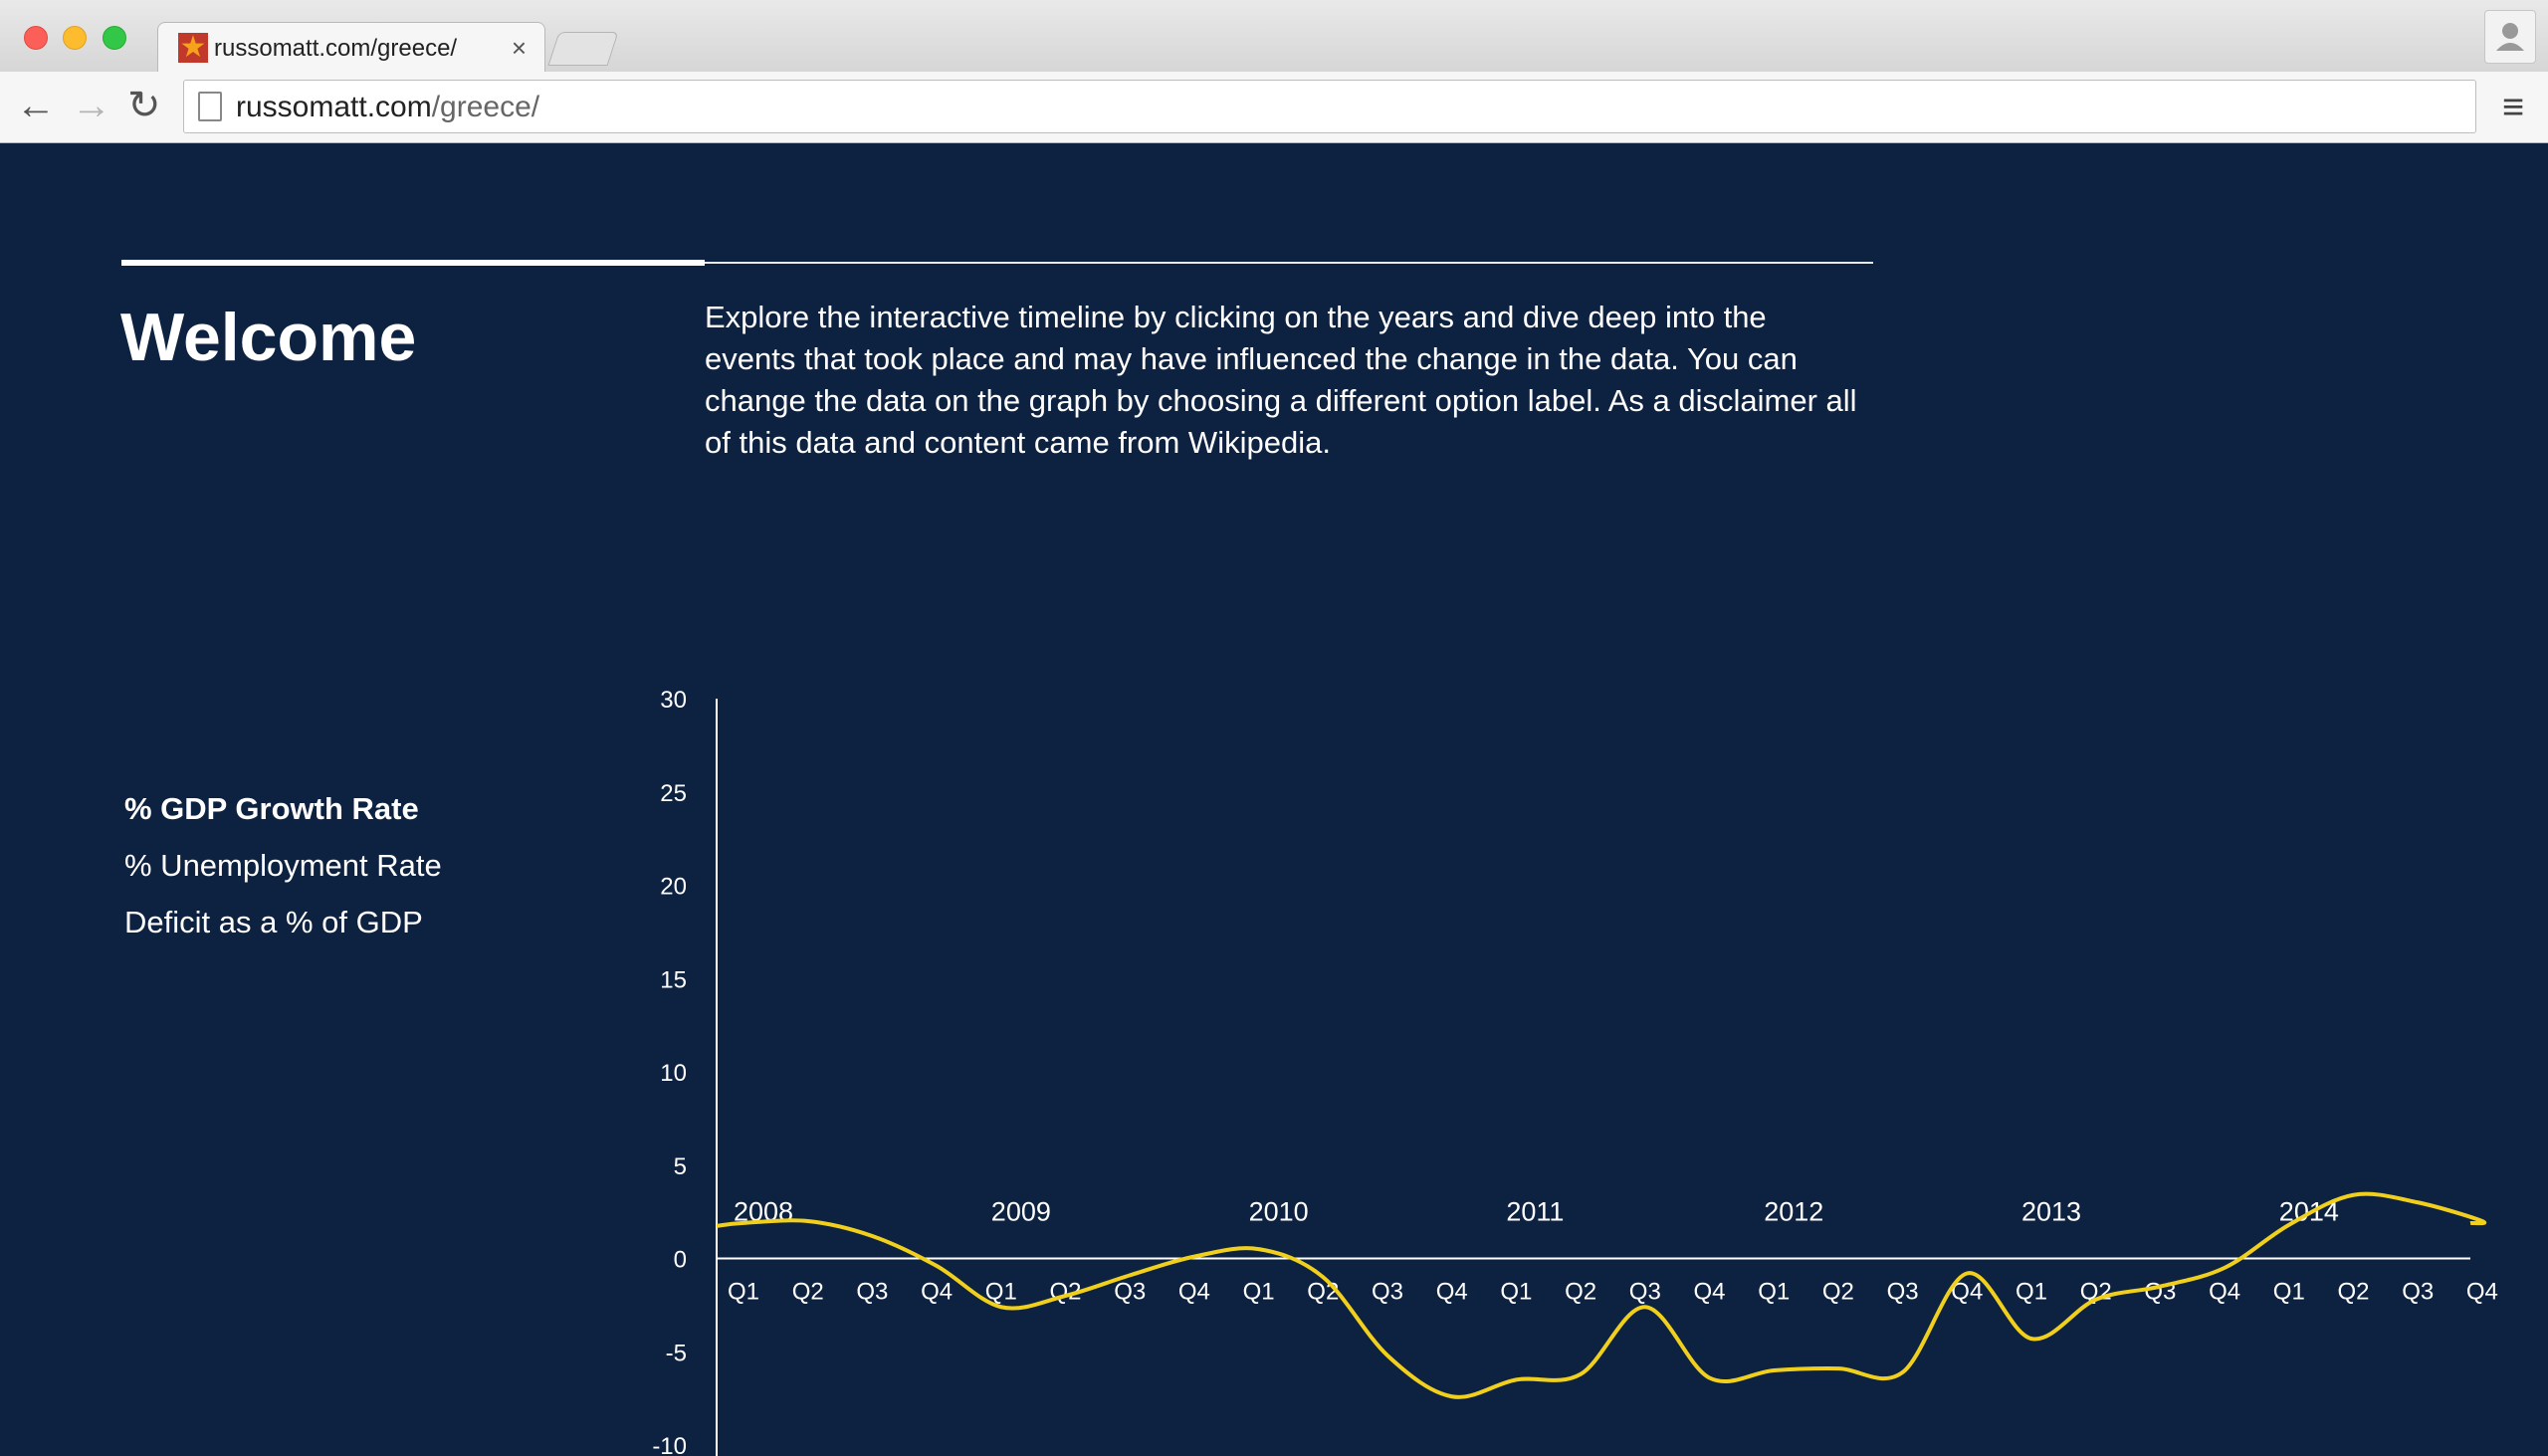  What do you see at coordinates (485, 107) in the screenshot?
I see `url-path: /greece/` at bounding box center [485, 107].